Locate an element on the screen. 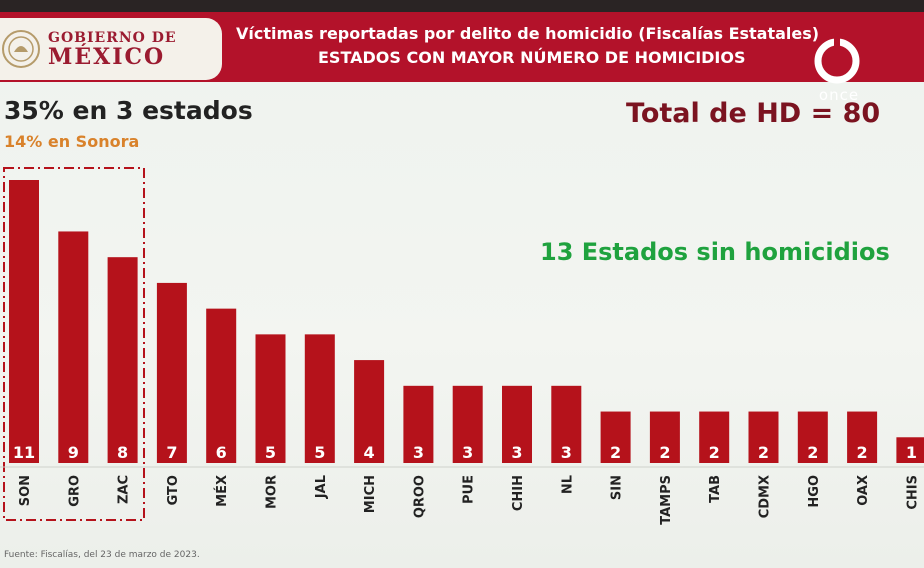 This screenshot has width=924, height=568. highlight-box is located at coordinates (74, 344).